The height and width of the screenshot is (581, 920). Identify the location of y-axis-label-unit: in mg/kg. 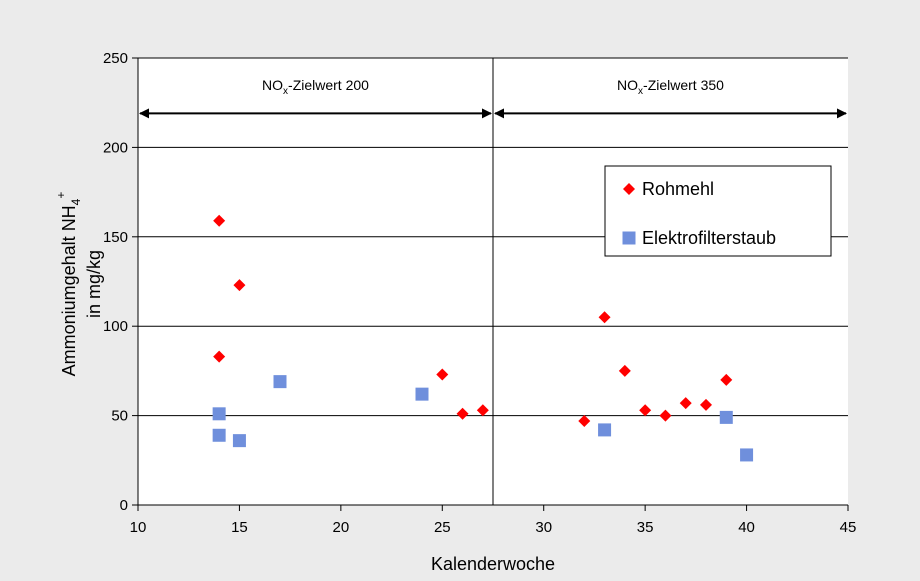
(94, 284).